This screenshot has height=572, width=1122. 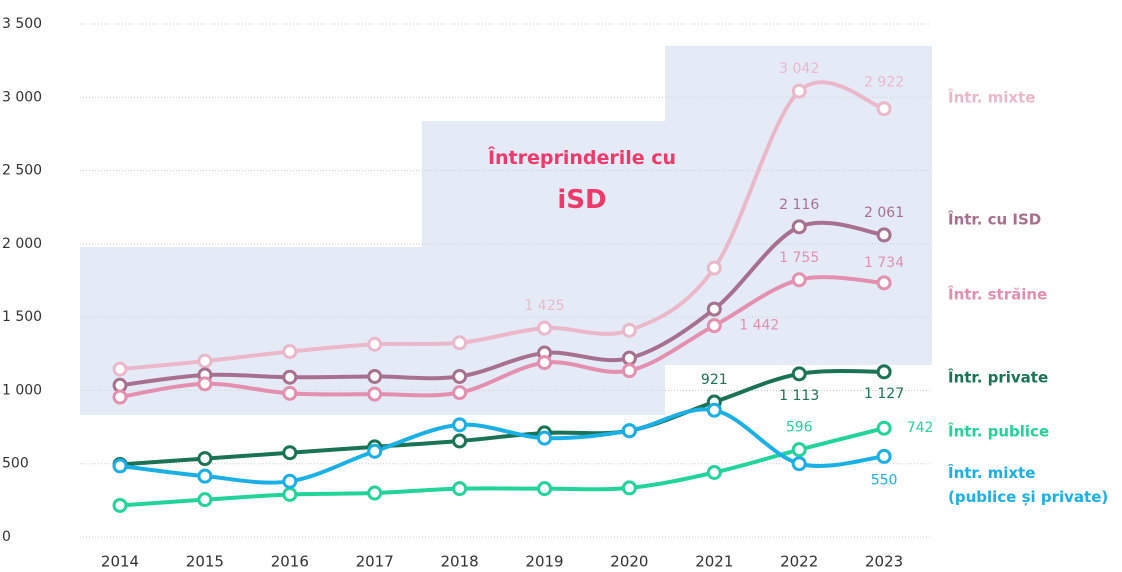 What do you see at coordinates (22, 317) in the screenshot?
I see `y-tick-label: 1 500` at bounding box center [22, 317].